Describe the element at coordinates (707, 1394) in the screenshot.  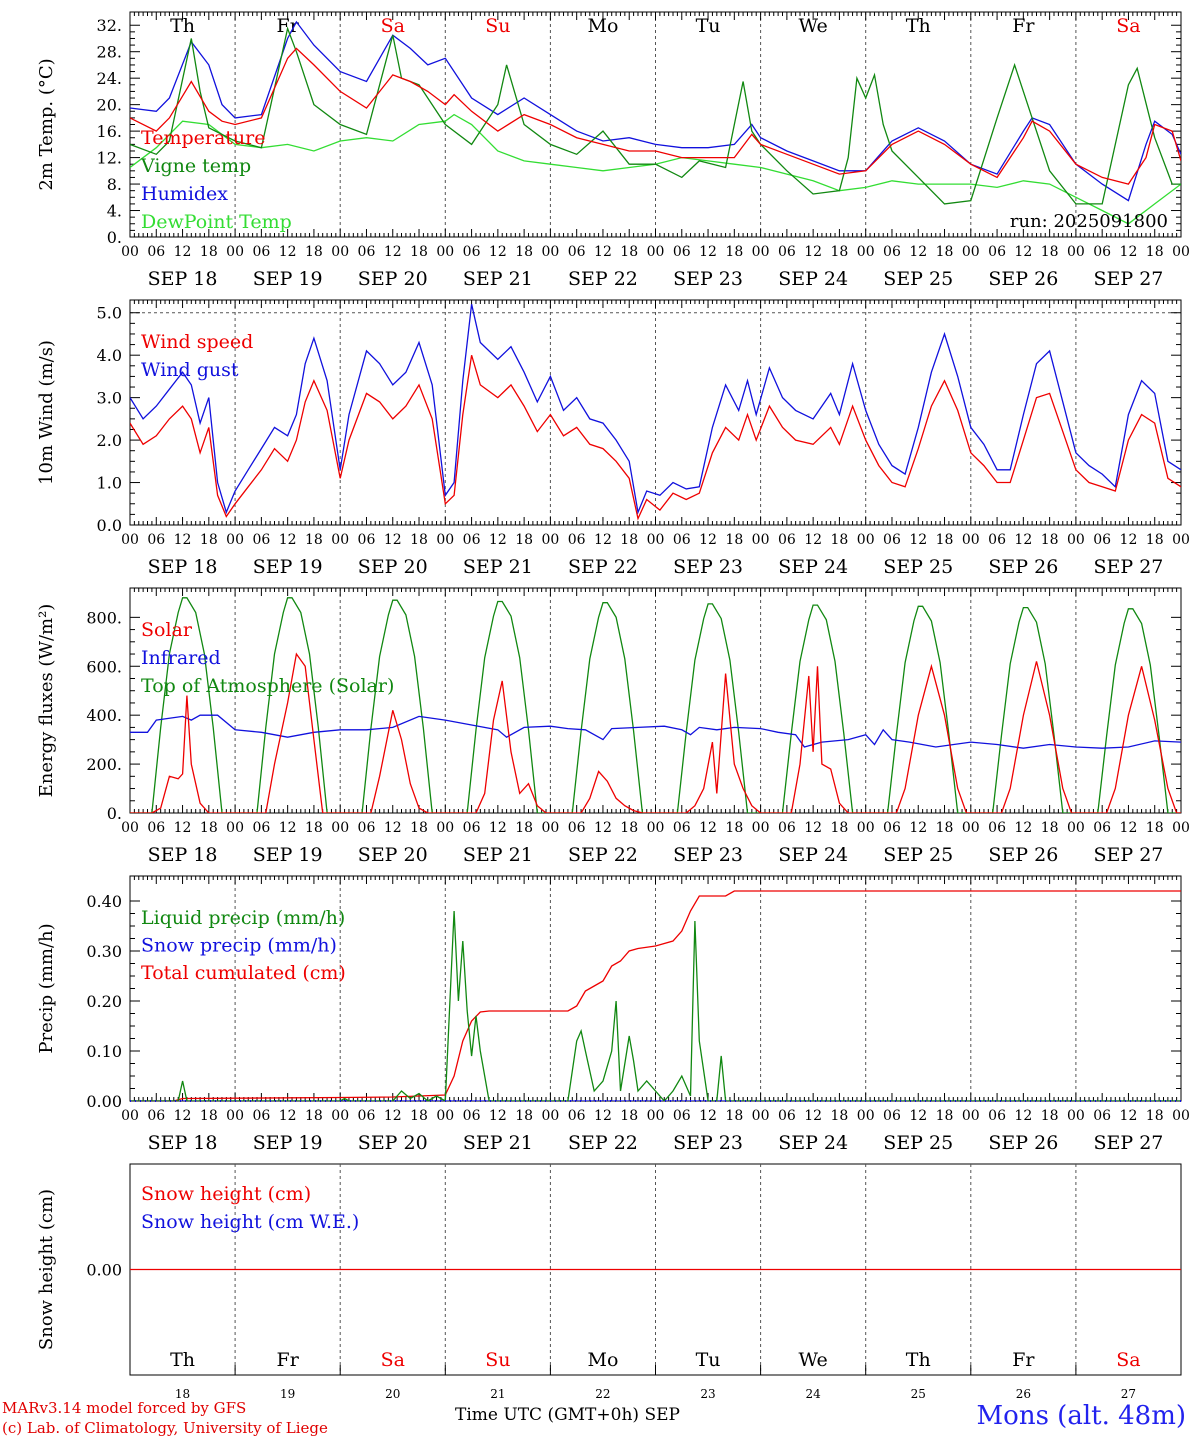
I see `day-number-label: 23` at that location.